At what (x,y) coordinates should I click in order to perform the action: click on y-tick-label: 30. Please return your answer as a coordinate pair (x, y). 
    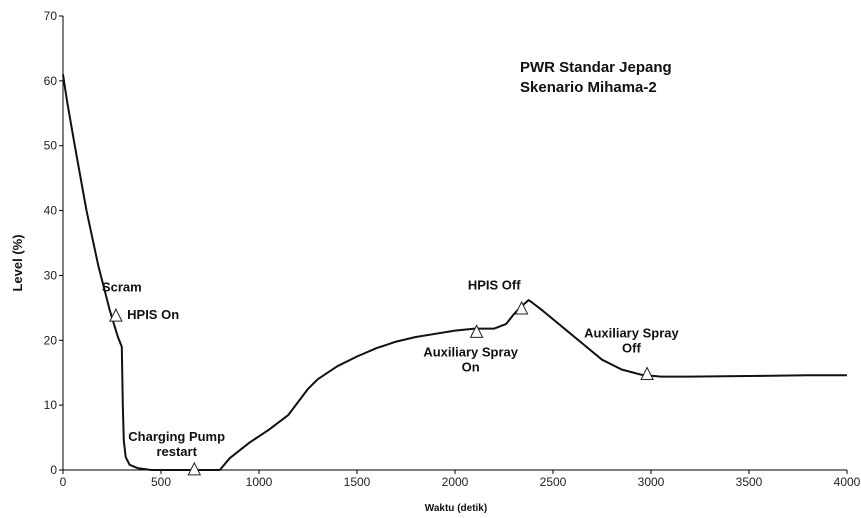
    Looking at the image, I should click on (51, 275).